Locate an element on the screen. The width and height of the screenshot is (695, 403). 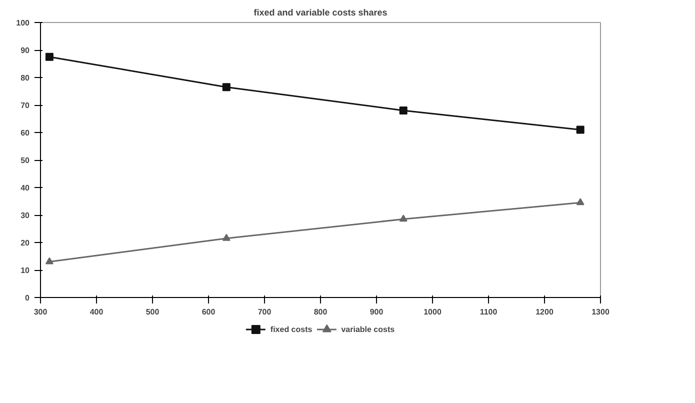
y-tick-label: 90 is located at coordinates (25, 50).